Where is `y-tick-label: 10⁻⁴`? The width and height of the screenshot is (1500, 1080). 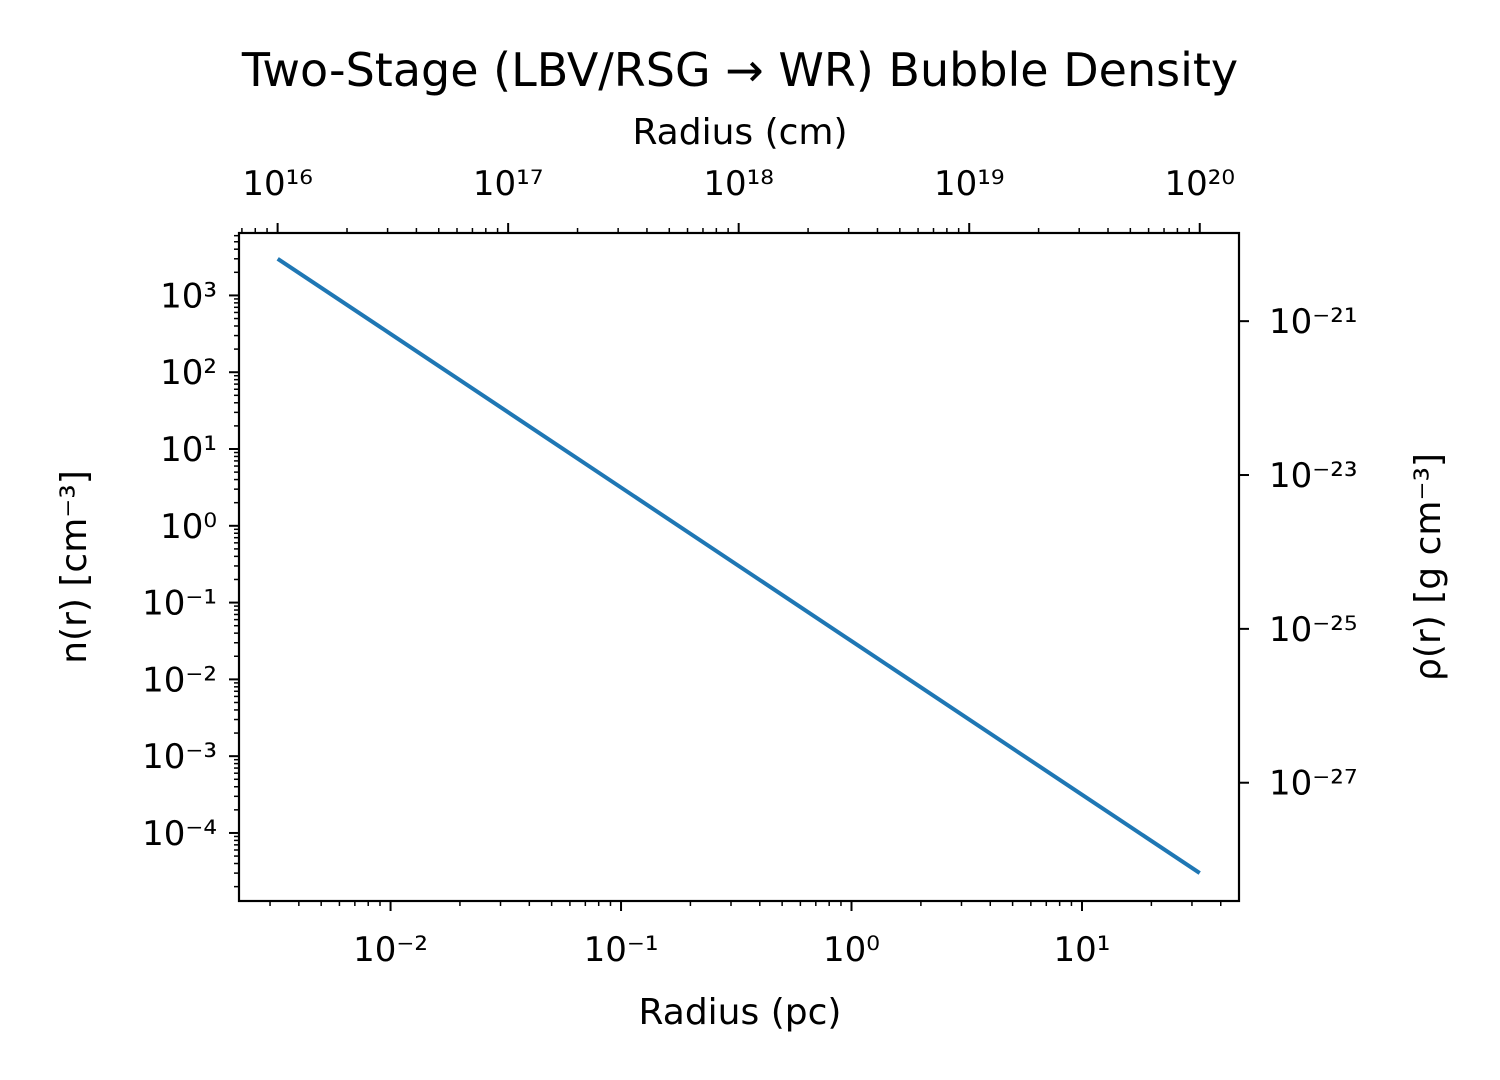
y-tick-label: 10⁻⁴ is located at coordinates (179, 834).